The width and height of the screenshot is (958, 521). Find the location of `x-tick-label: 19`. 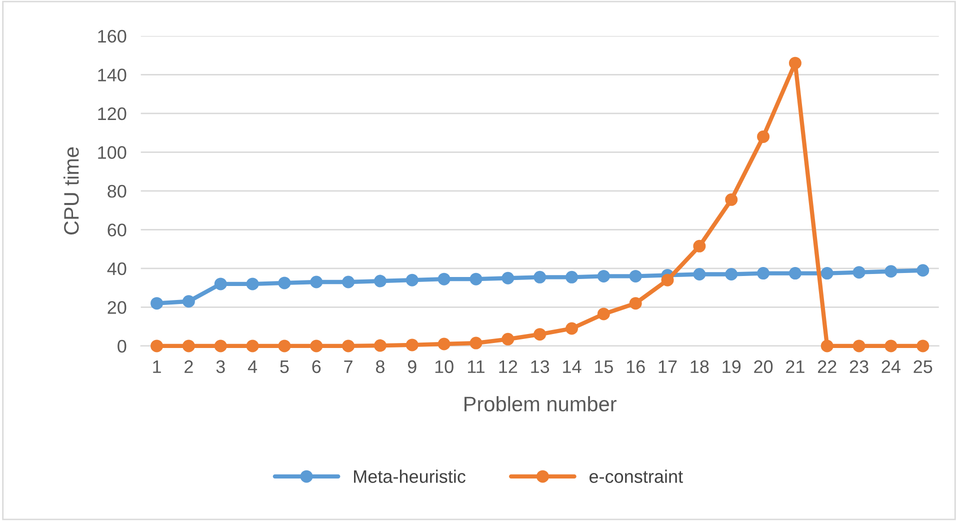

x-tick-label: 19 is located at coordinates (731, 367).